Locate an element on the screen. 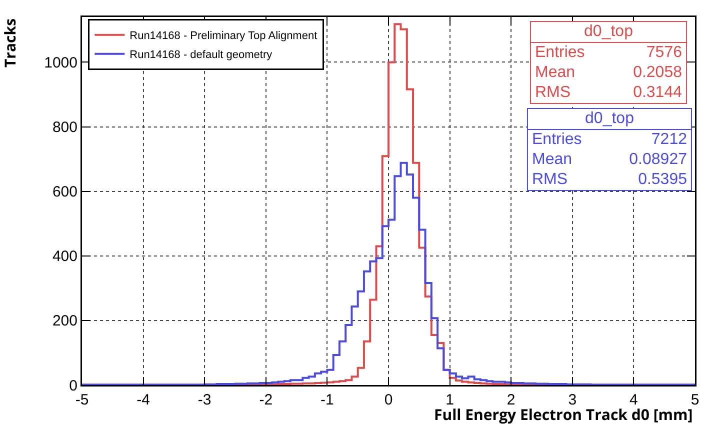 The width and height of the screenshot is (703, 424). x-tick-label: 5 is located at coordinates (695, 400).